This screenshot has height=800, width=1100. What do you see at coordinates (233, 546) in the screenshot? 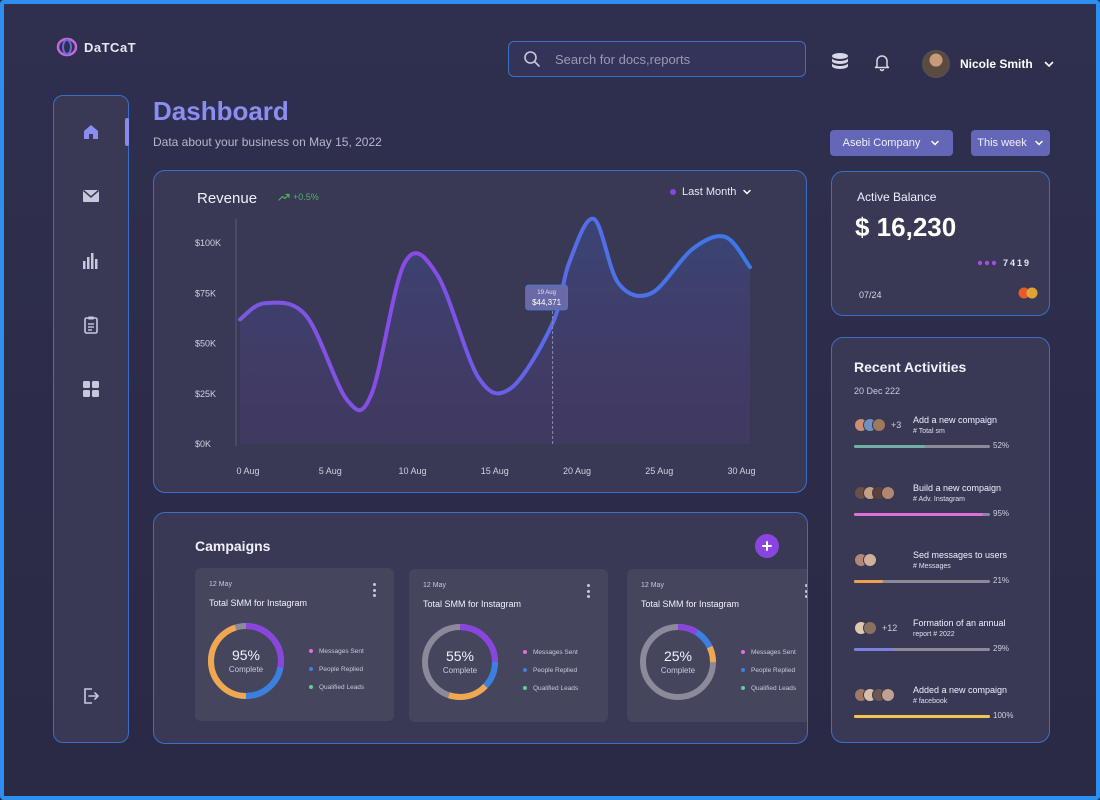
I see `campaigns-title: Campaigns` at bounding box center [233, 546].